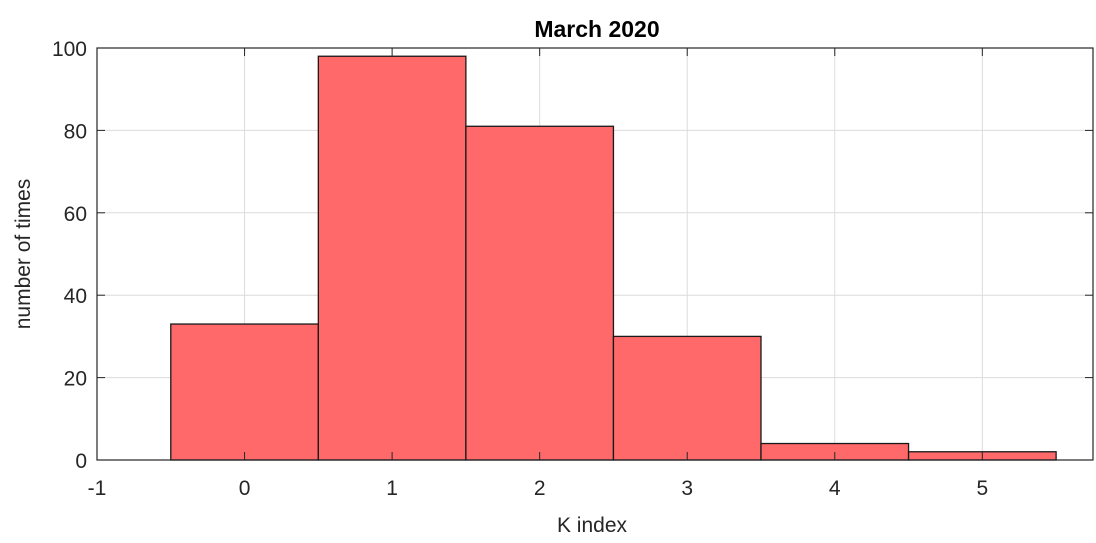 The width and height of the screenshot is (1096, 543). Describe the element at coordinates (982, 488) in the screenshot. I see `x-tick-label: 5` at that location.